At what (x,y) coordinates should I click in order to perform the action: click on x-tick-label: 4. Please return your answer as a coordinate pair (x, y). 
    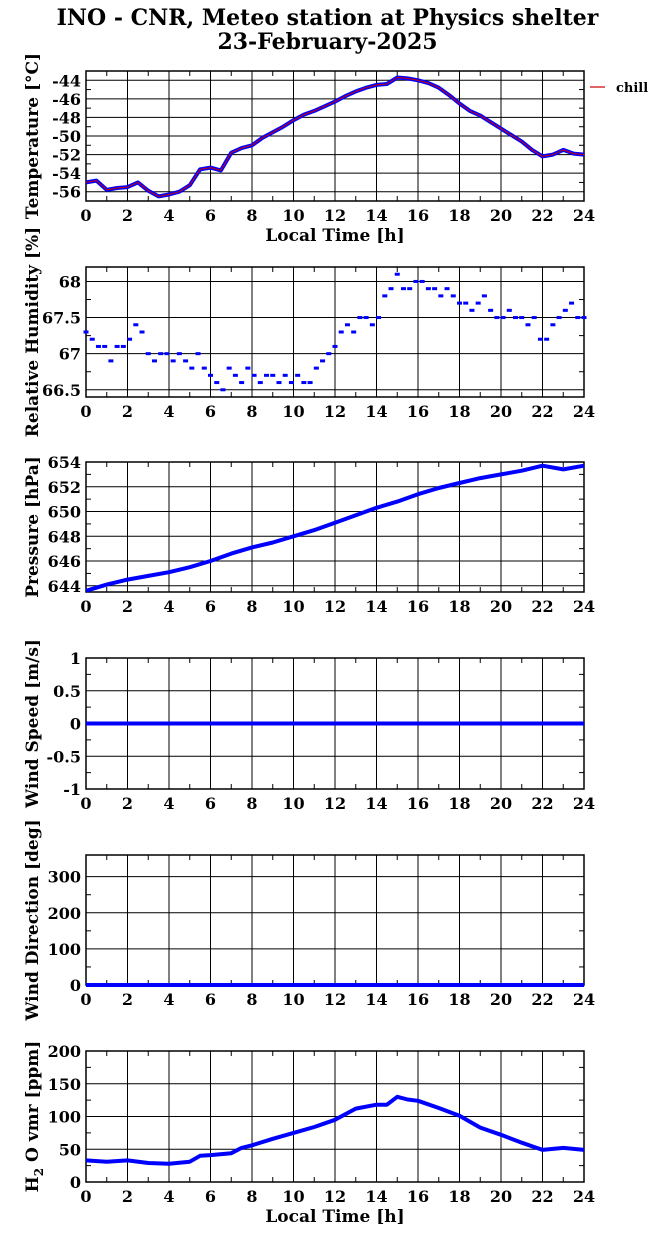
    Looking at the image, I should click on (168, 803).